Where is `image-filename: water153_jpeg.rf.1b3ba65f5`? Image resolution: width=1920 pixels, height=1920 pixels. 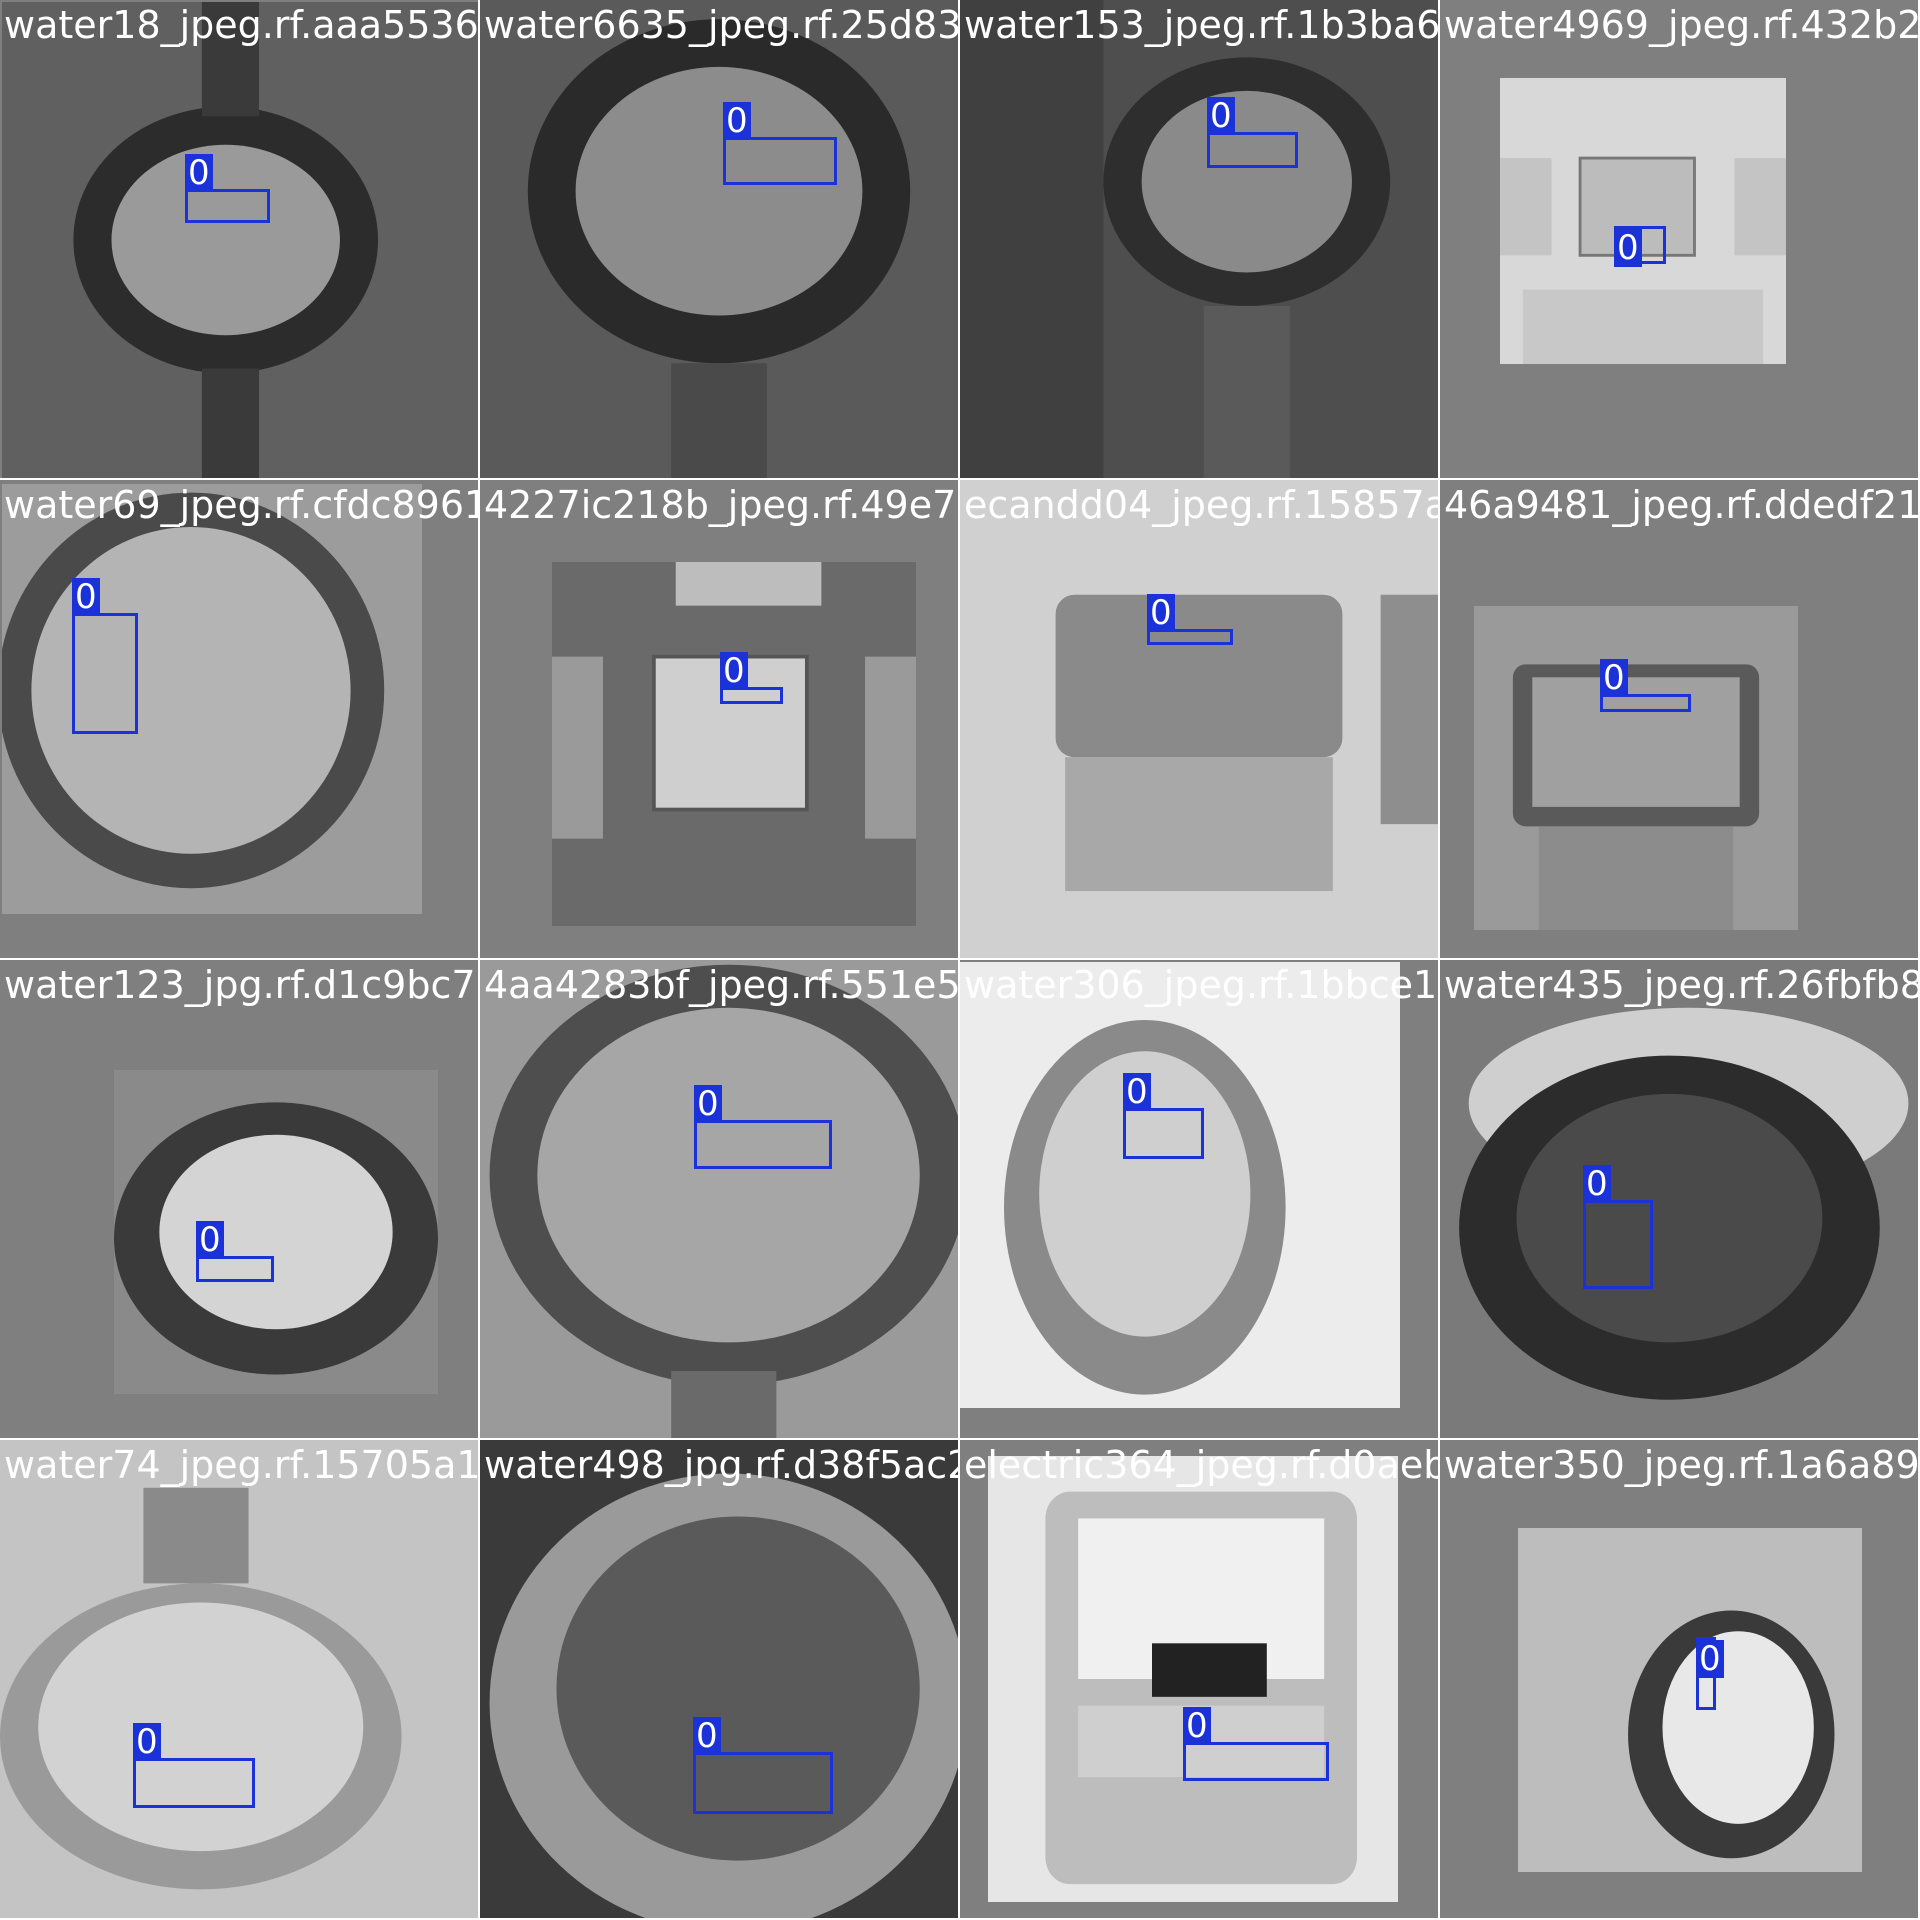 image-filename: water153_jpeg.rf.1b3ba65f5 is located at coordinates (1201, 25).